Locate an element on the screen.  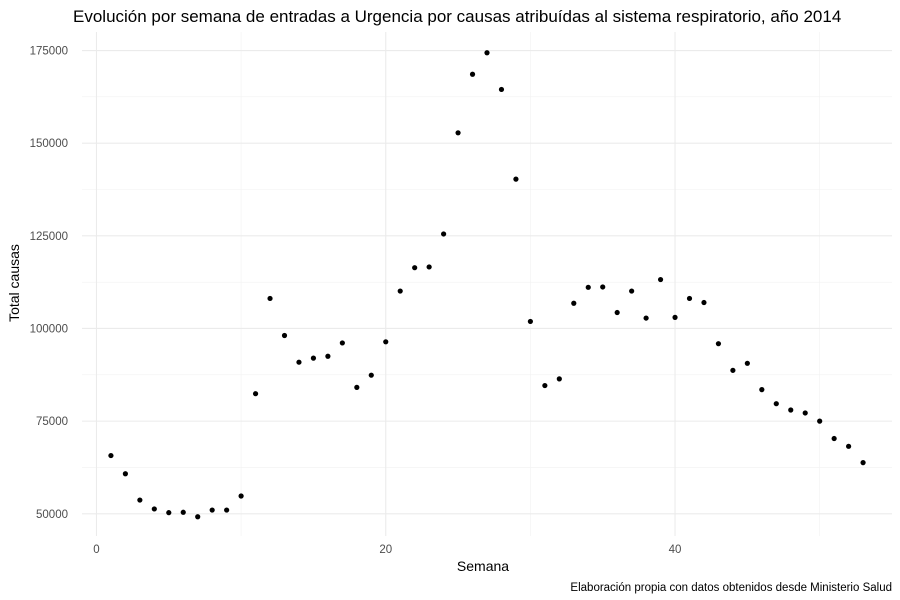
y-tick-label: 75000 is located at coordinates (52, 422).